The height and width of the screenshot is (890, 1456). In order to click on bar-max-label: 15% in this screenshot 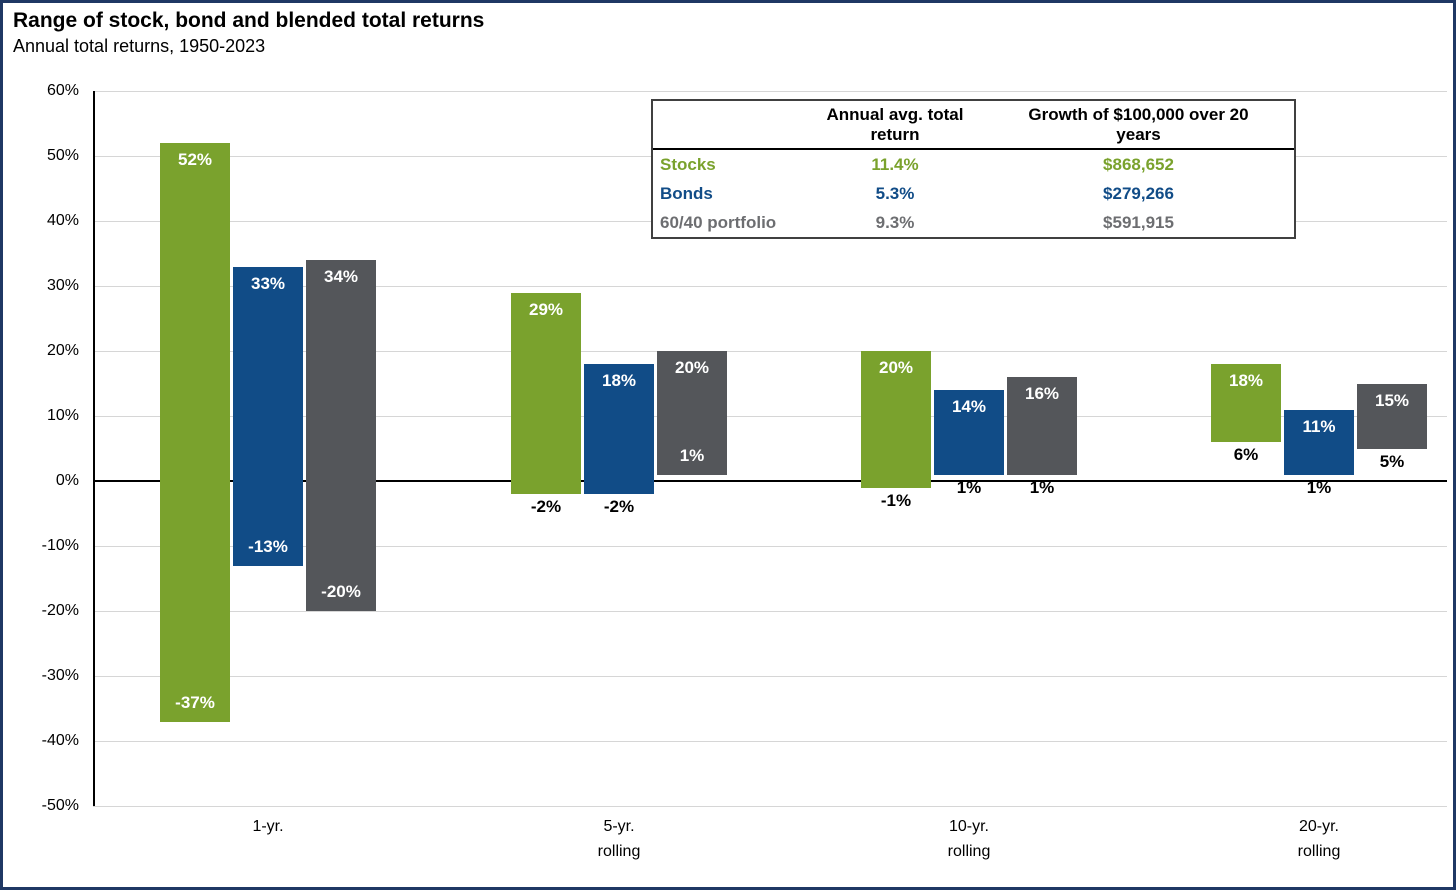, I will do `click(1392, 400)`.